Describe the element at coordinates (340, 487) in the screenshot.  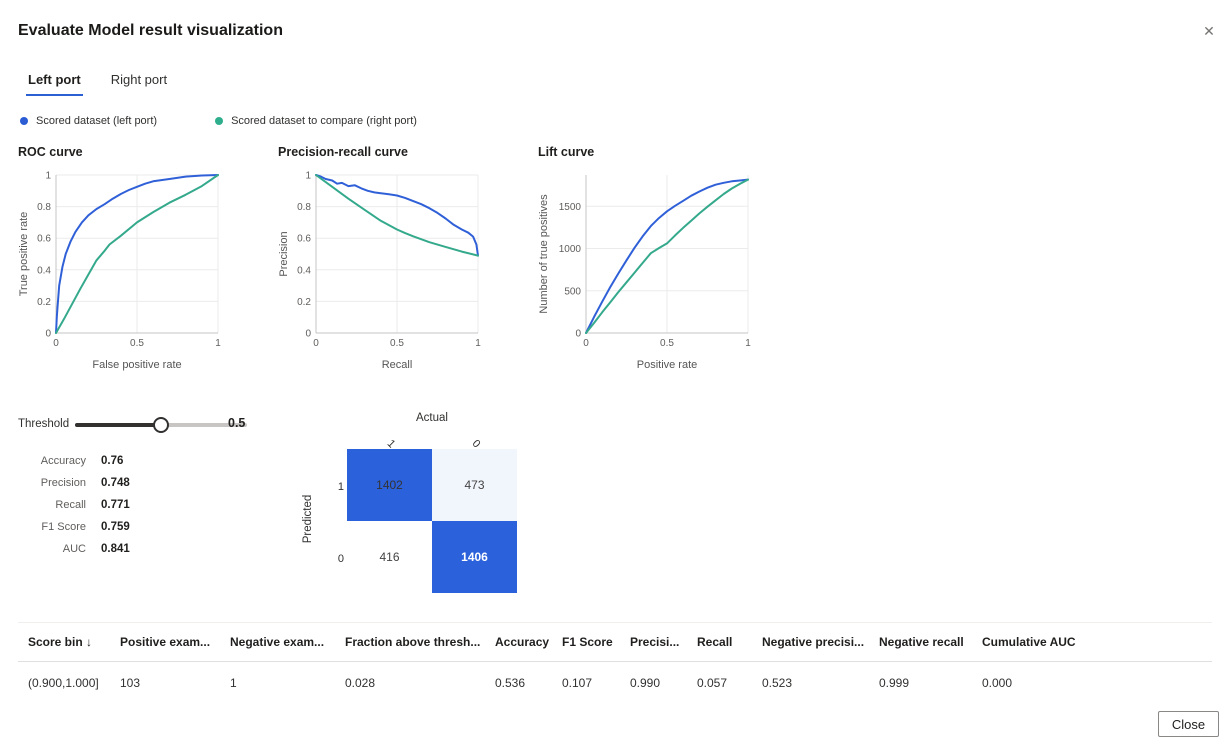
I see `matrix-row-label-1: 1` at that location.